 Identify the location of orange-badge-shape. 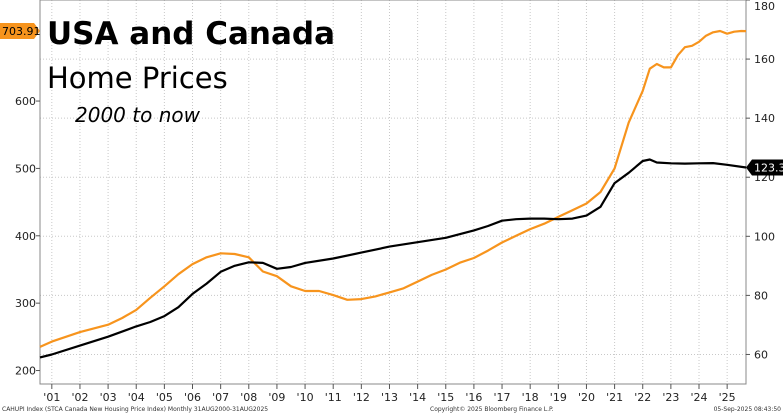
(20, 31).